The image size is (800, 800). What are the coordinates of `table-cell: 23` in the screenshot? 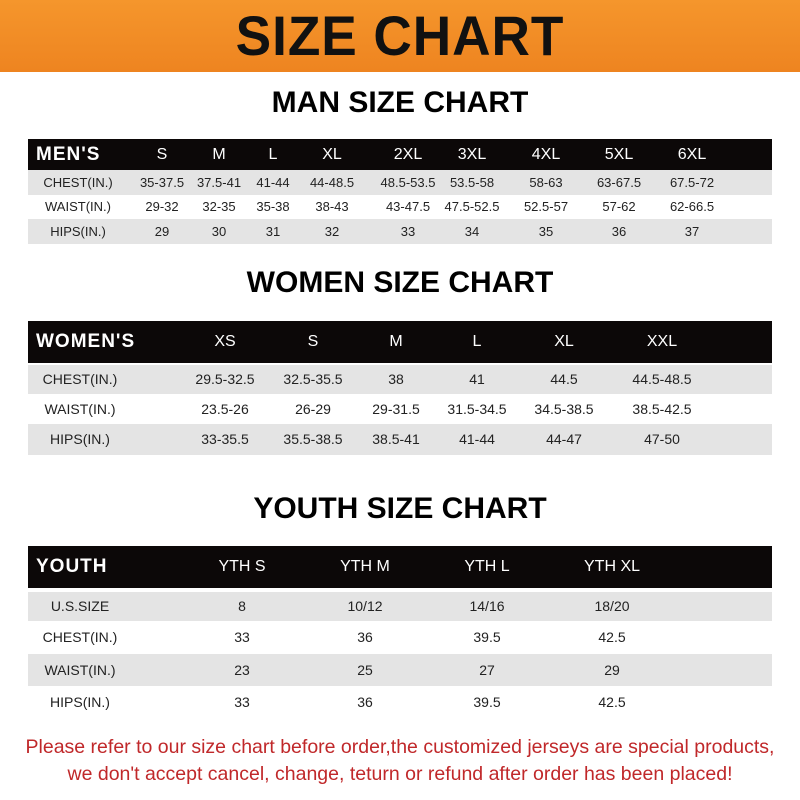 It's located at (242, 670).